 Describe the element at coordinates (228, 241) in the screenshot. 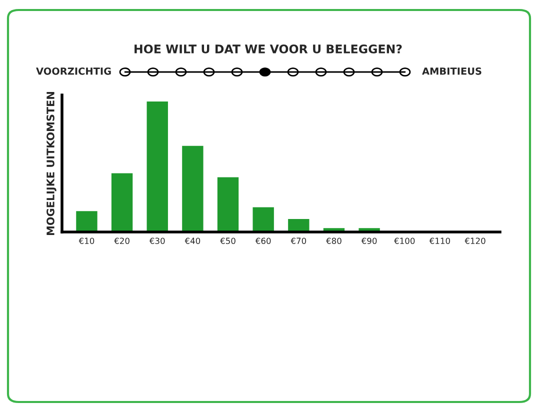

I see `x-tick-label: €50` at that location.